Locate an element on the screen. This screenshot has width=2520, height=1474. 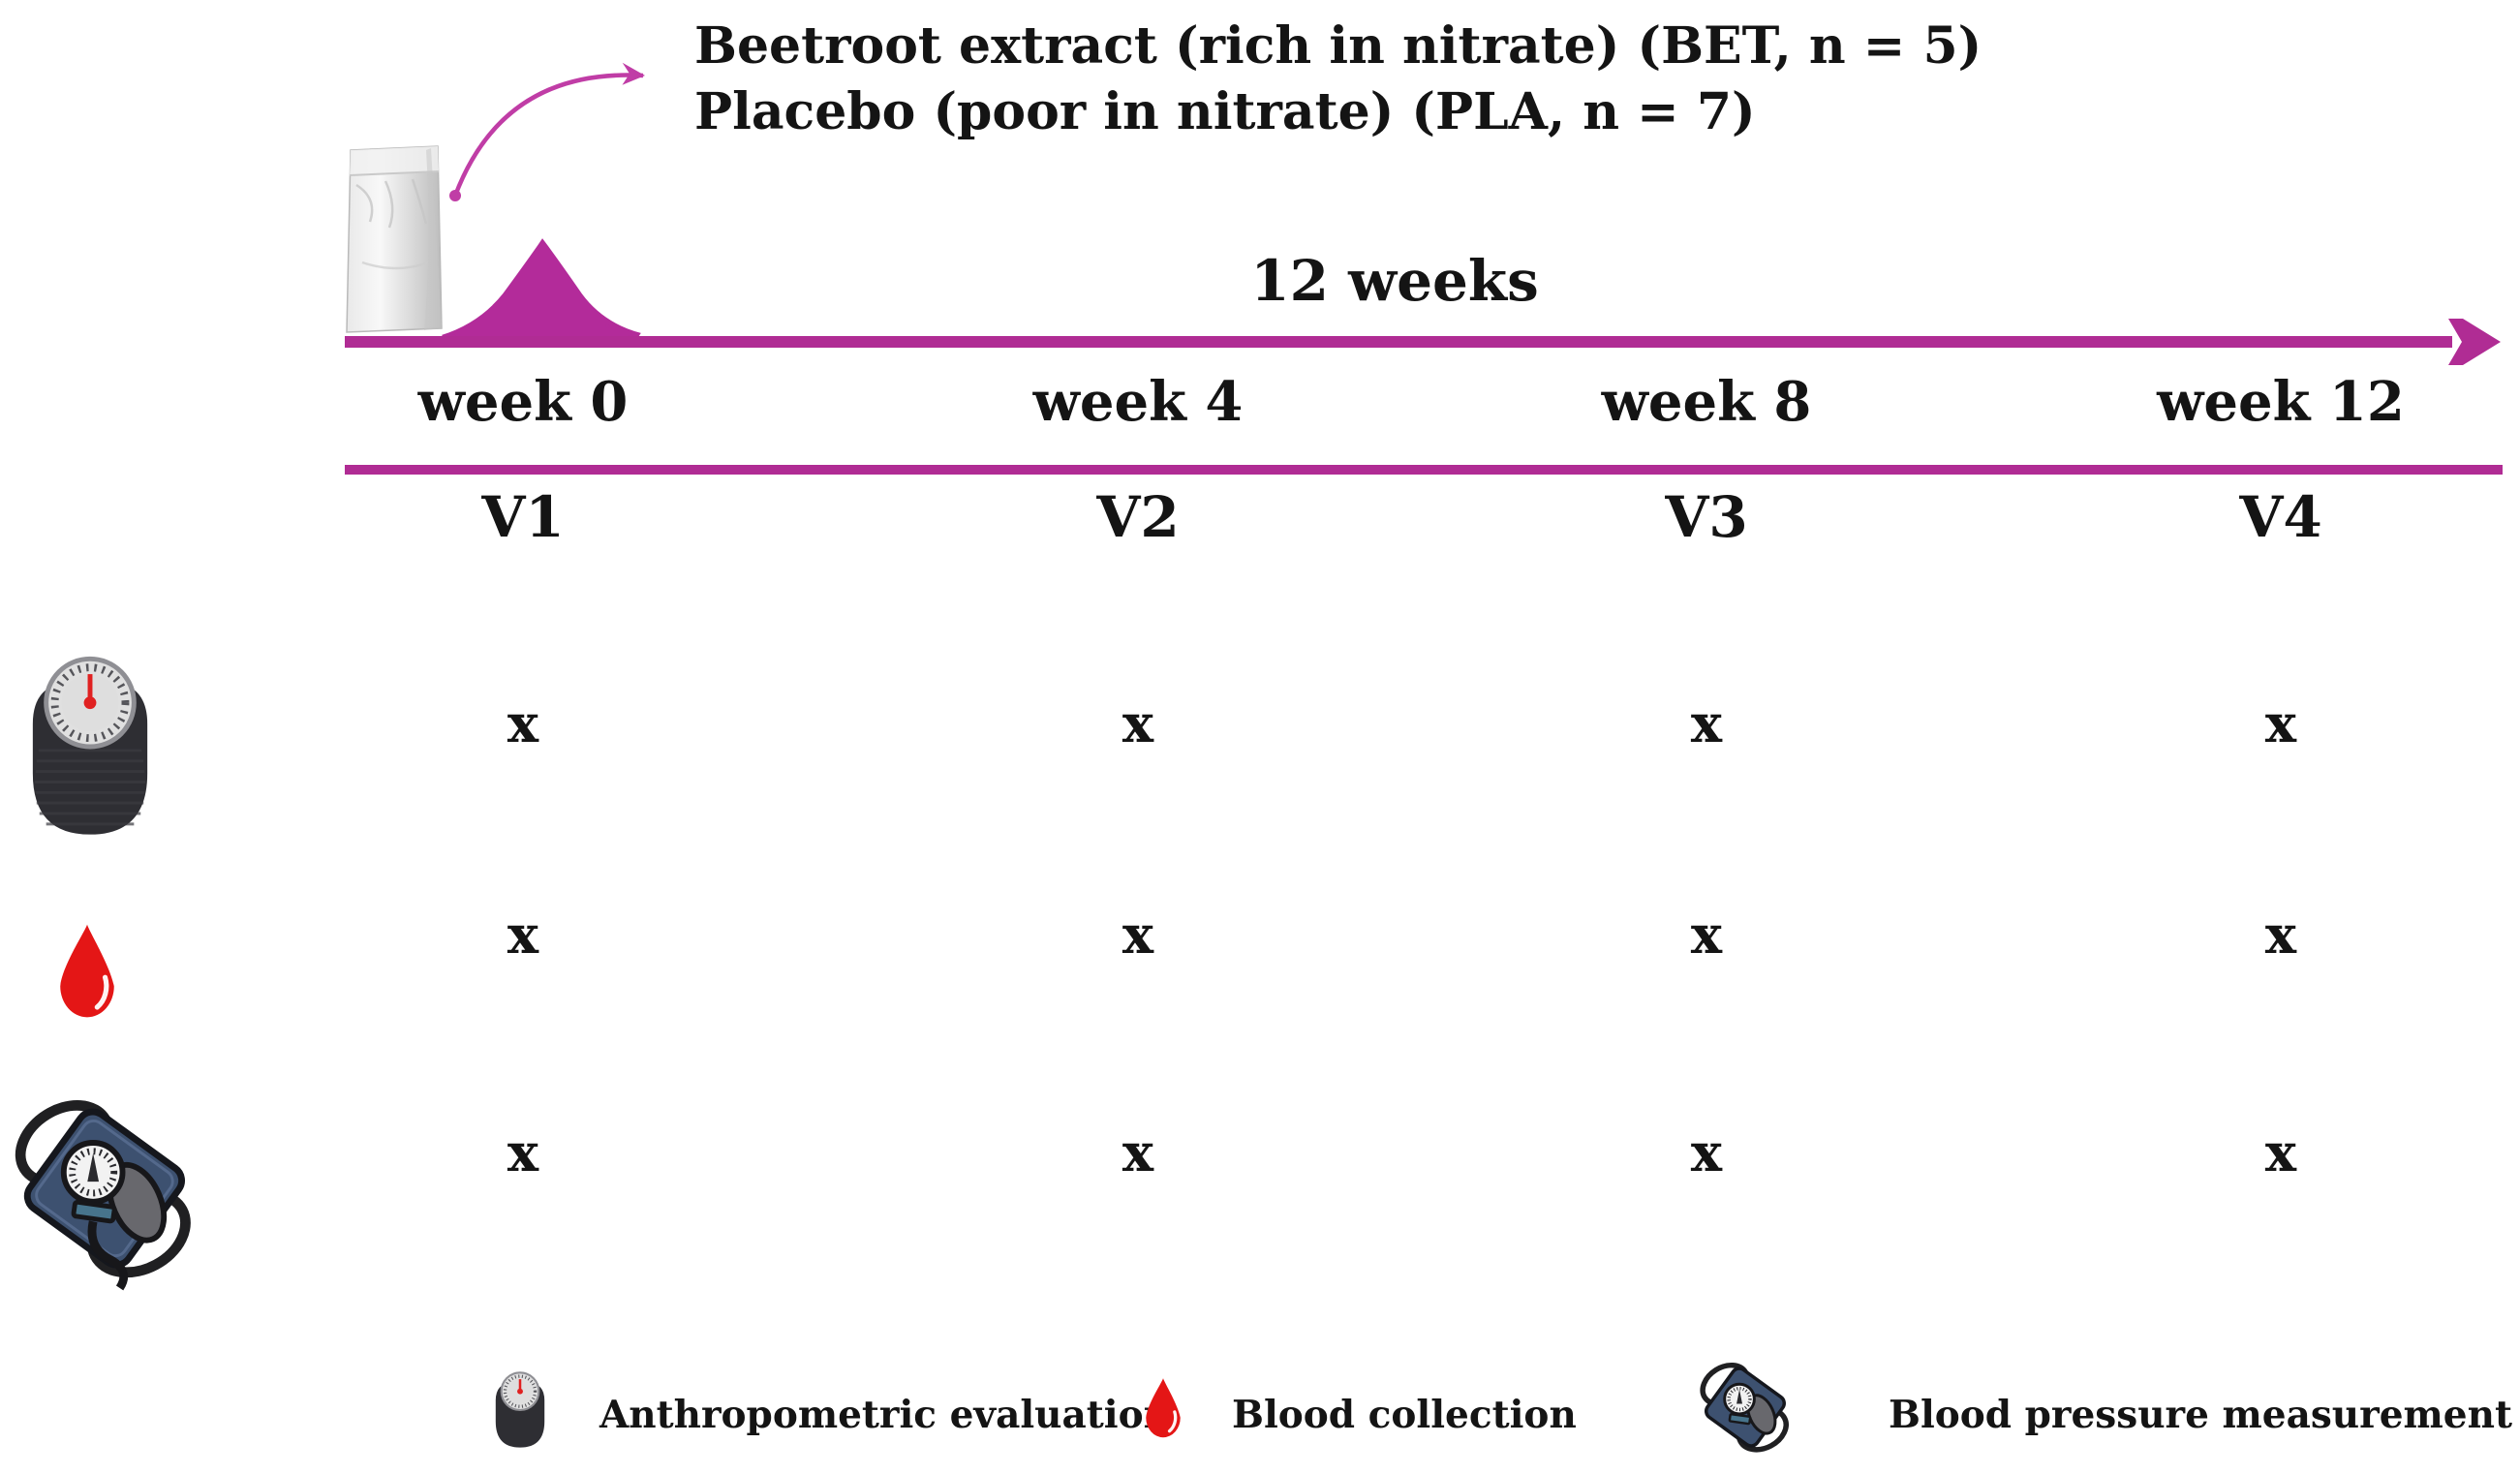
week-label-0: week 0 is located at coordinates (523, 402).